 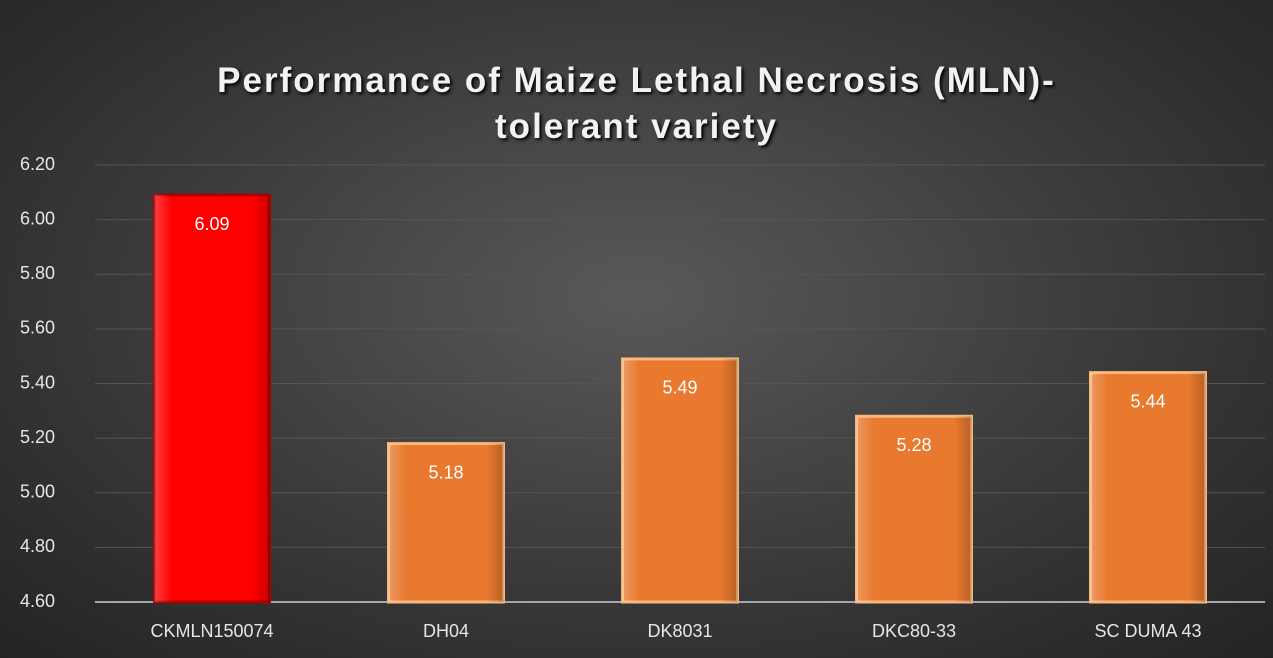 I want to click on y-tick-label: 4.80, so click(x=37, y=546).